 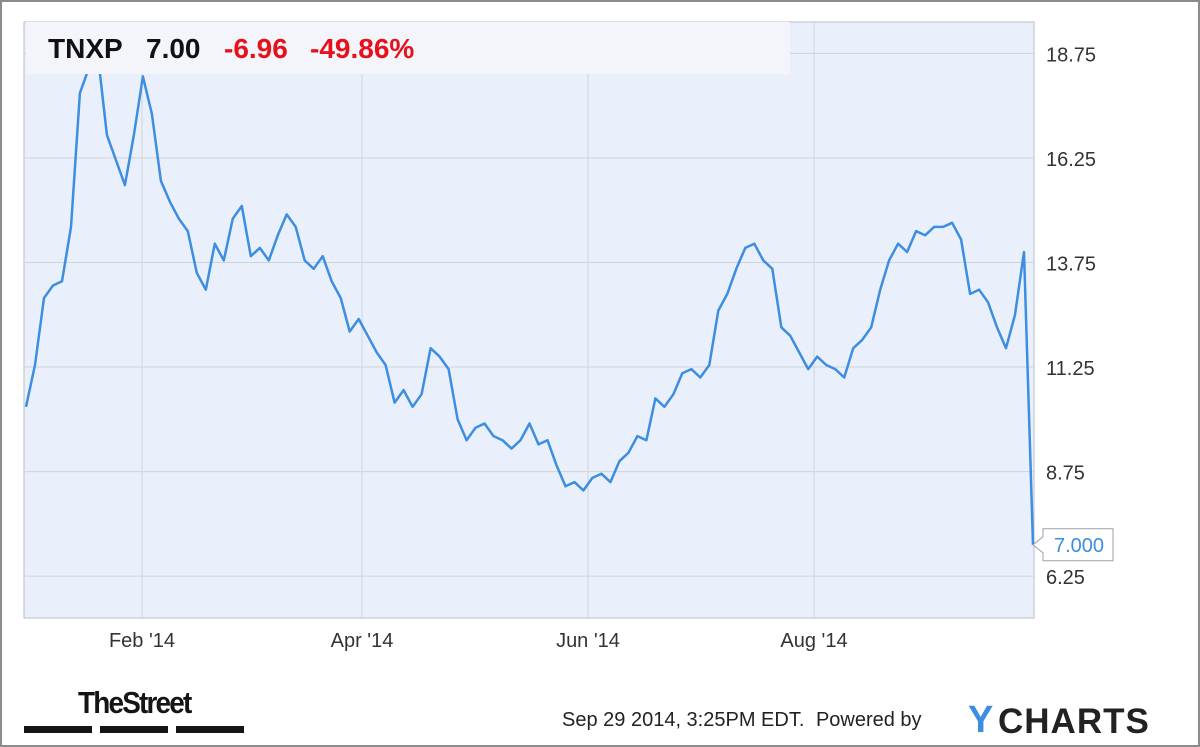 What do you see at coordinates (1065, 578) in the screenshot?
I see `y-tick-label: 6.25` at bounding box center [1065, 578].